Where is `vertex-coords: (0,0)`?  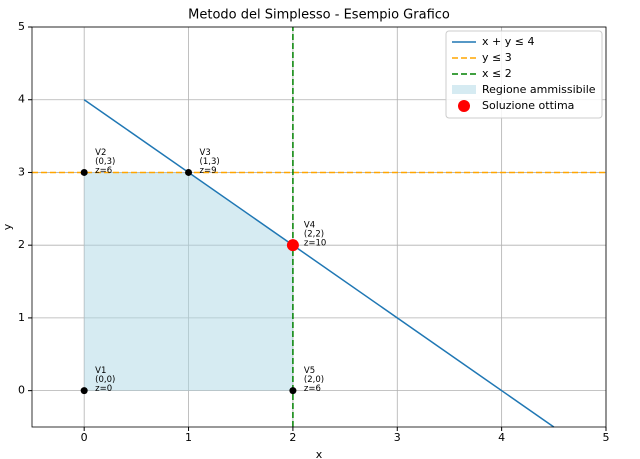 vertex-coords: (0,0) is located at coordinates (105, 380).